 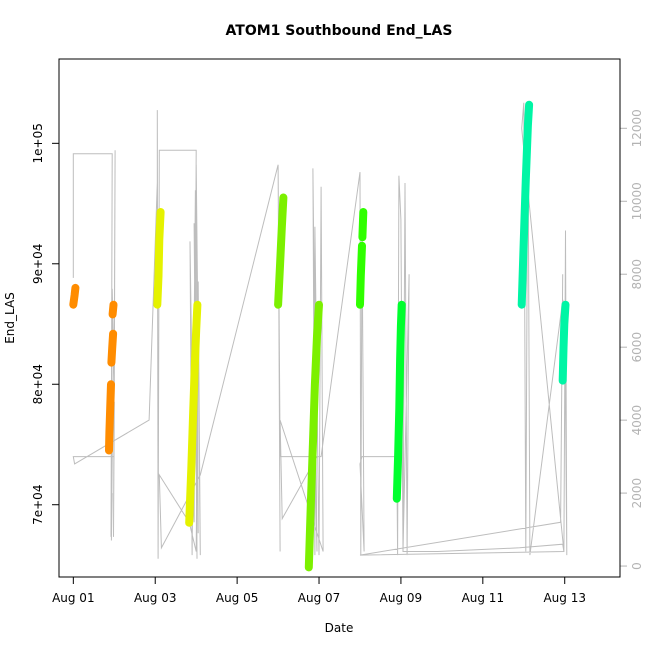 What do you see at coordinates (38, 384) in the screenshot?
I see `y-left-tick-label: 8e+04` at bounding box center [38, 384].